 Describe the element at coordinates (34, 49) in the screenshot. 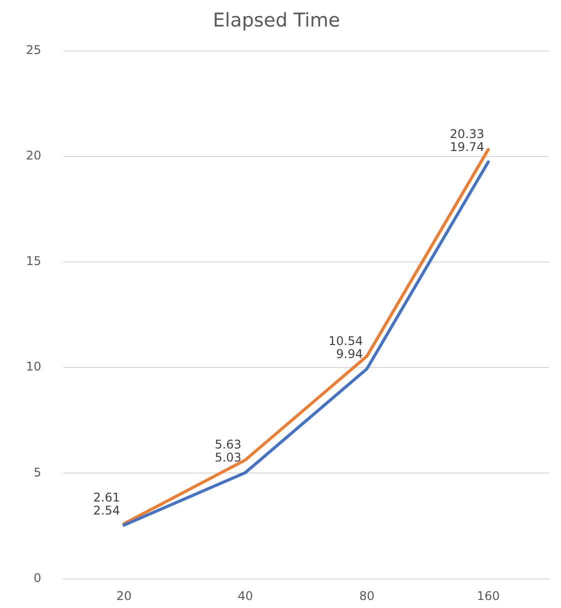

I see `y-tick-label: 25` at that location.